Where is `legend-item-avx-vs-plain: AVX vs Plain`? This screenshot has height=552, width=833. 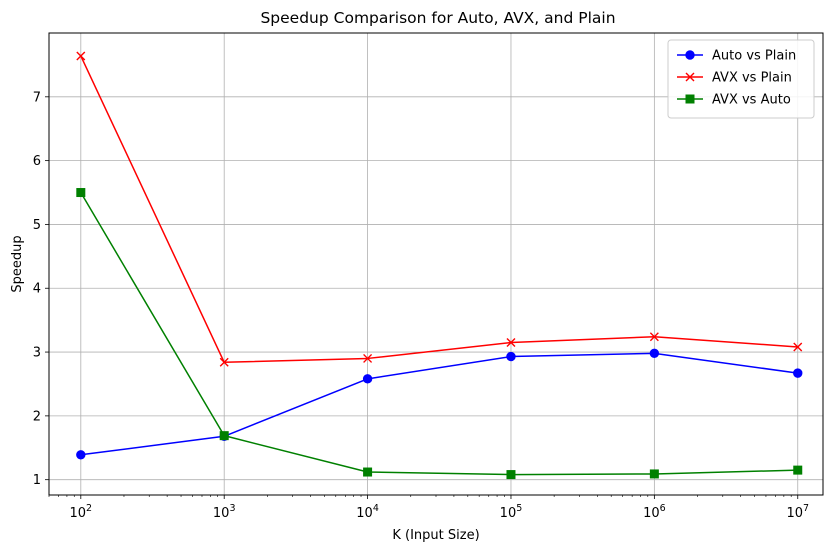 legend-item-avx-vs-plain: AVX vs Plain is located at coordinates (734, 78).